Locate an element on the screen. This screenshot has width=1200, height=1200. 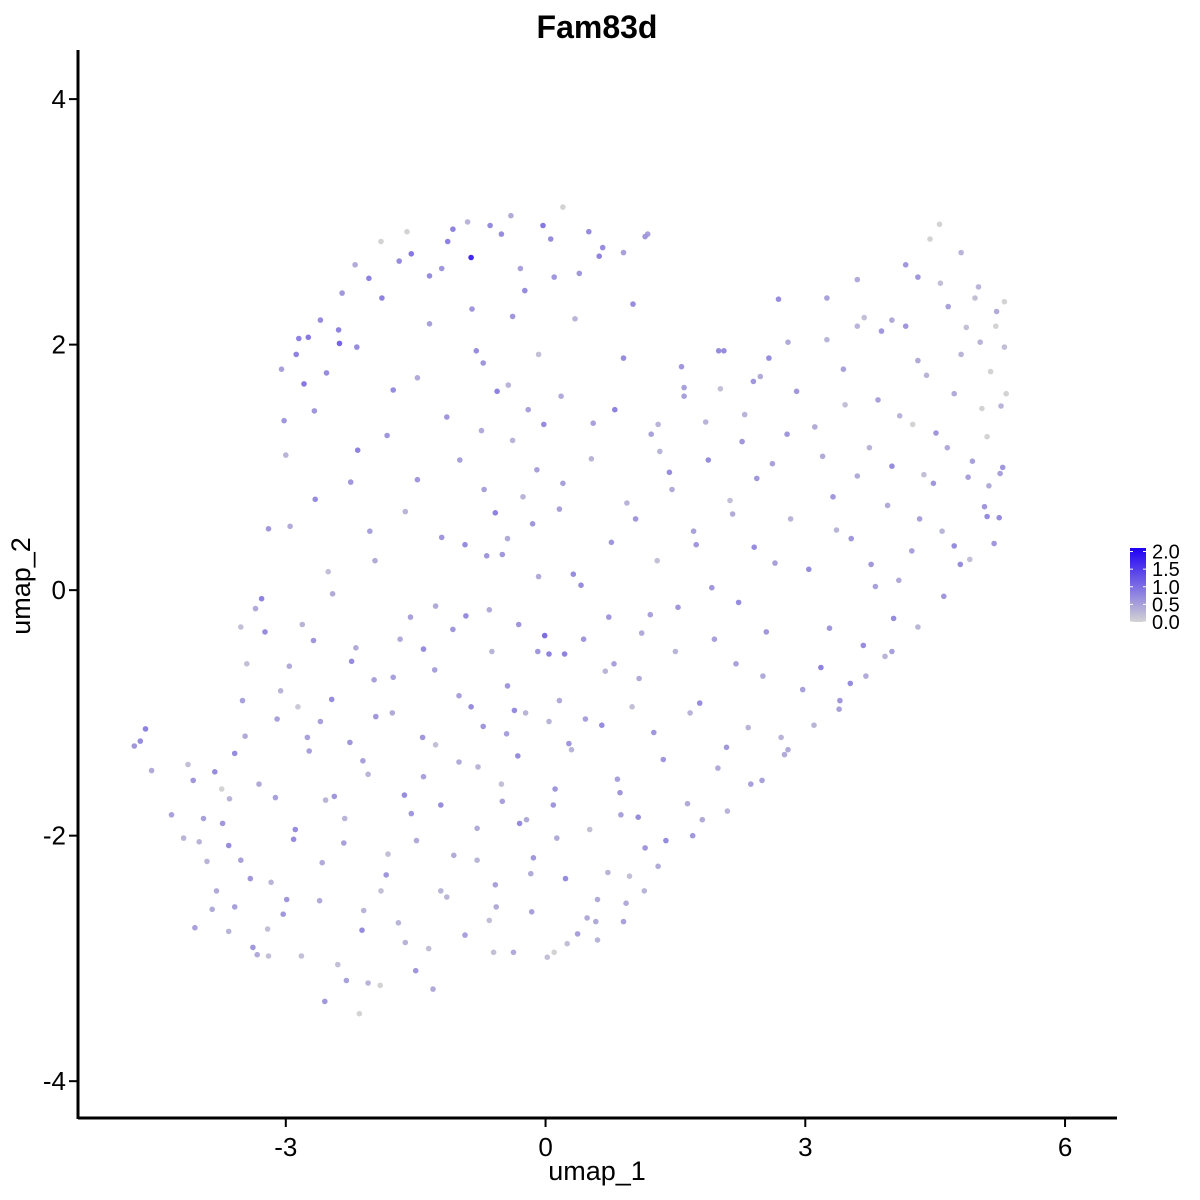
x-tick-label: 3 is located at coordinates (805, 1147).